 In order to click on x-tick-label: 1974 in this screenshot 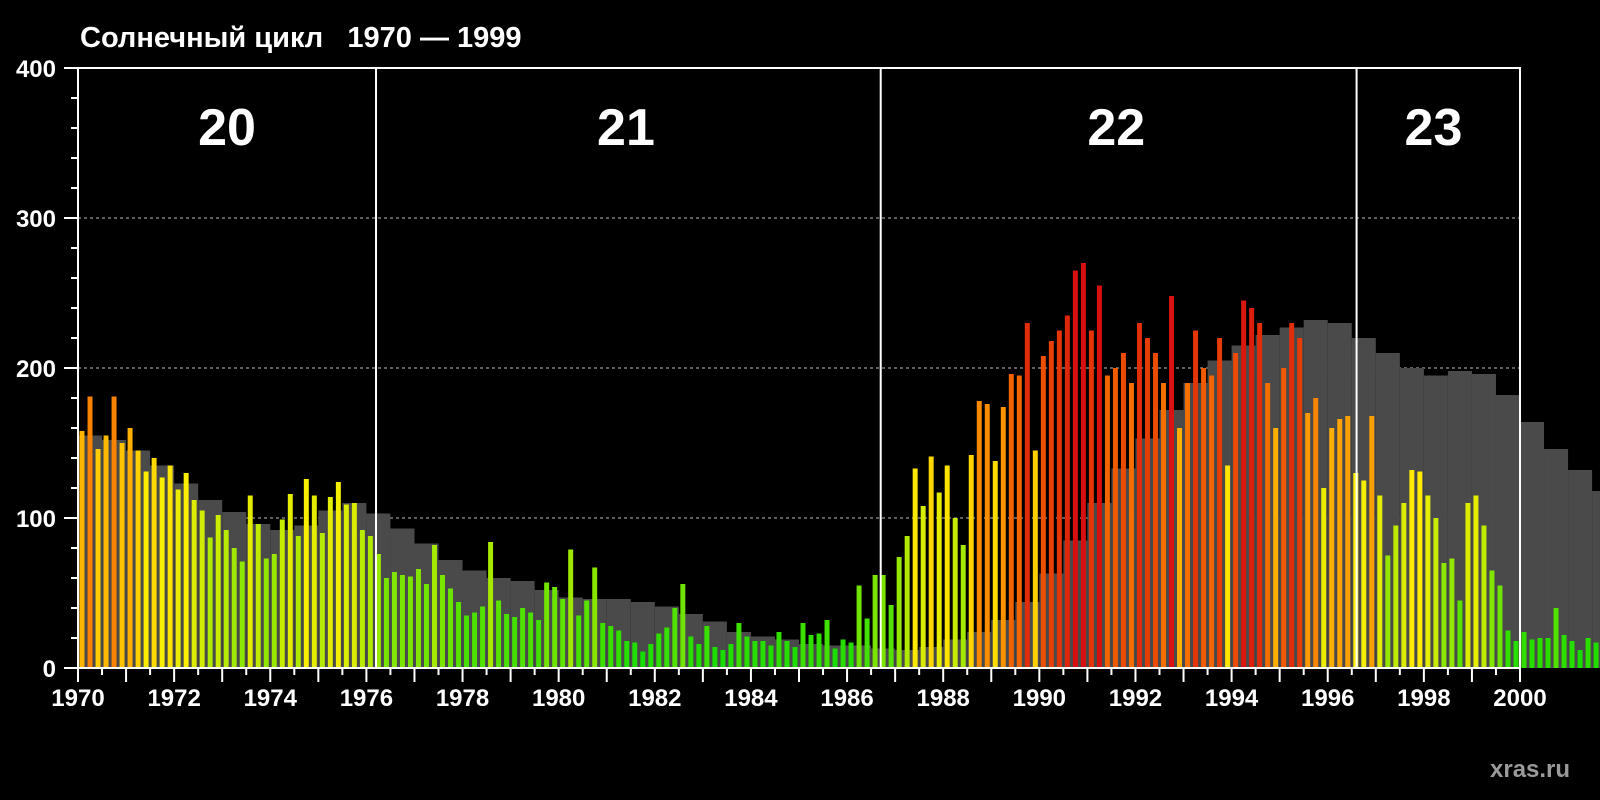, I will do `click(271, 698)`.